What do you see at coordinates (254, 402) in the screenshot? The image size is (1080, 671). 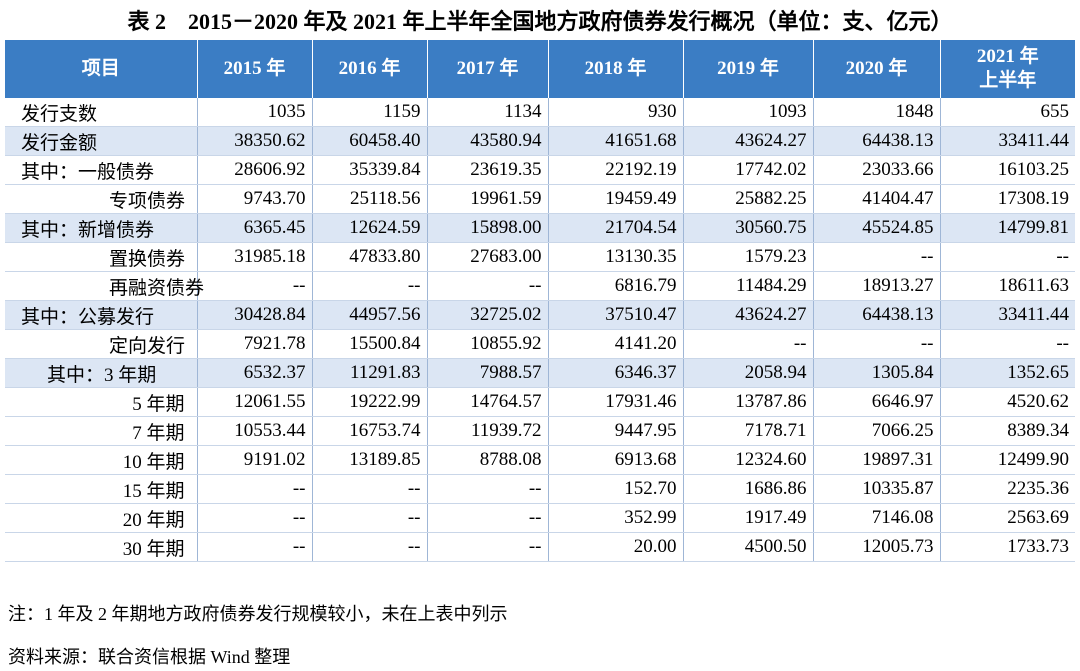 I see `cell: 12061.55` at bounding box center [254, 402].